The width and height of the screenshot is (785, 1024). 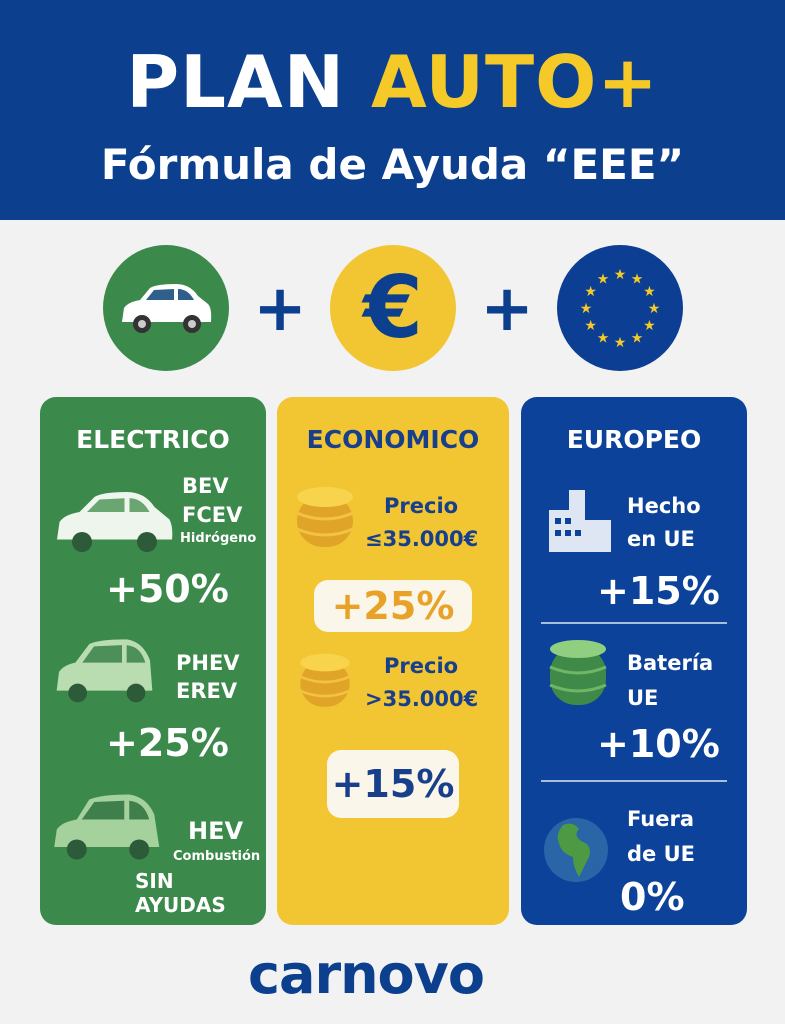 I want to click on hecho-label: Hecho, so click(x=664, y=506).